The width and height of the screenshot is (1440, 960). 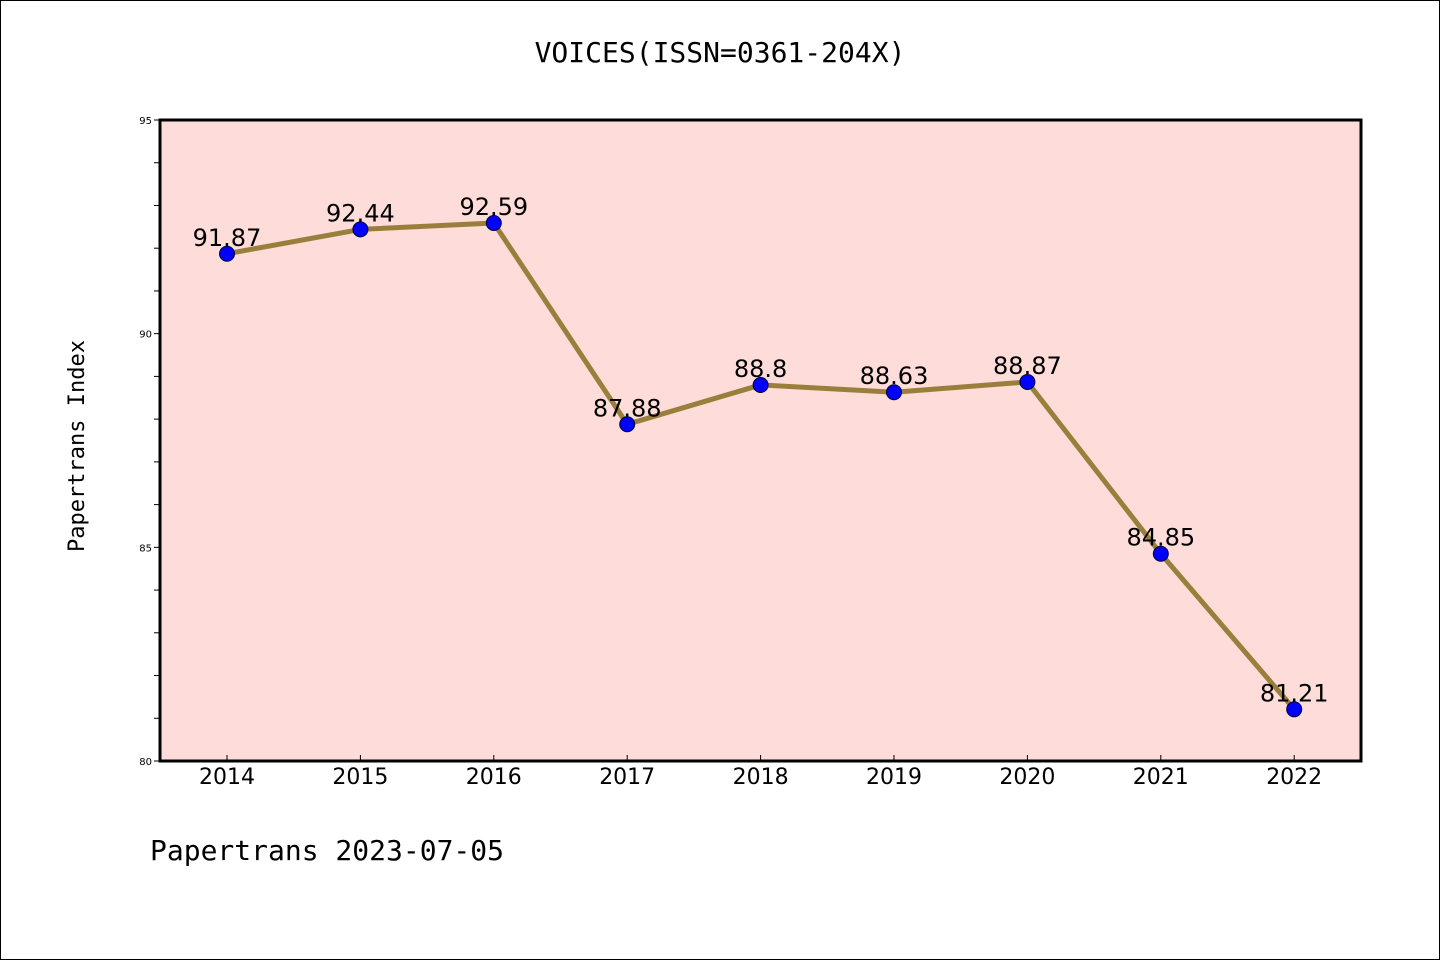 I want to click on y-tick-label: 85, so click(x=145, y=548).